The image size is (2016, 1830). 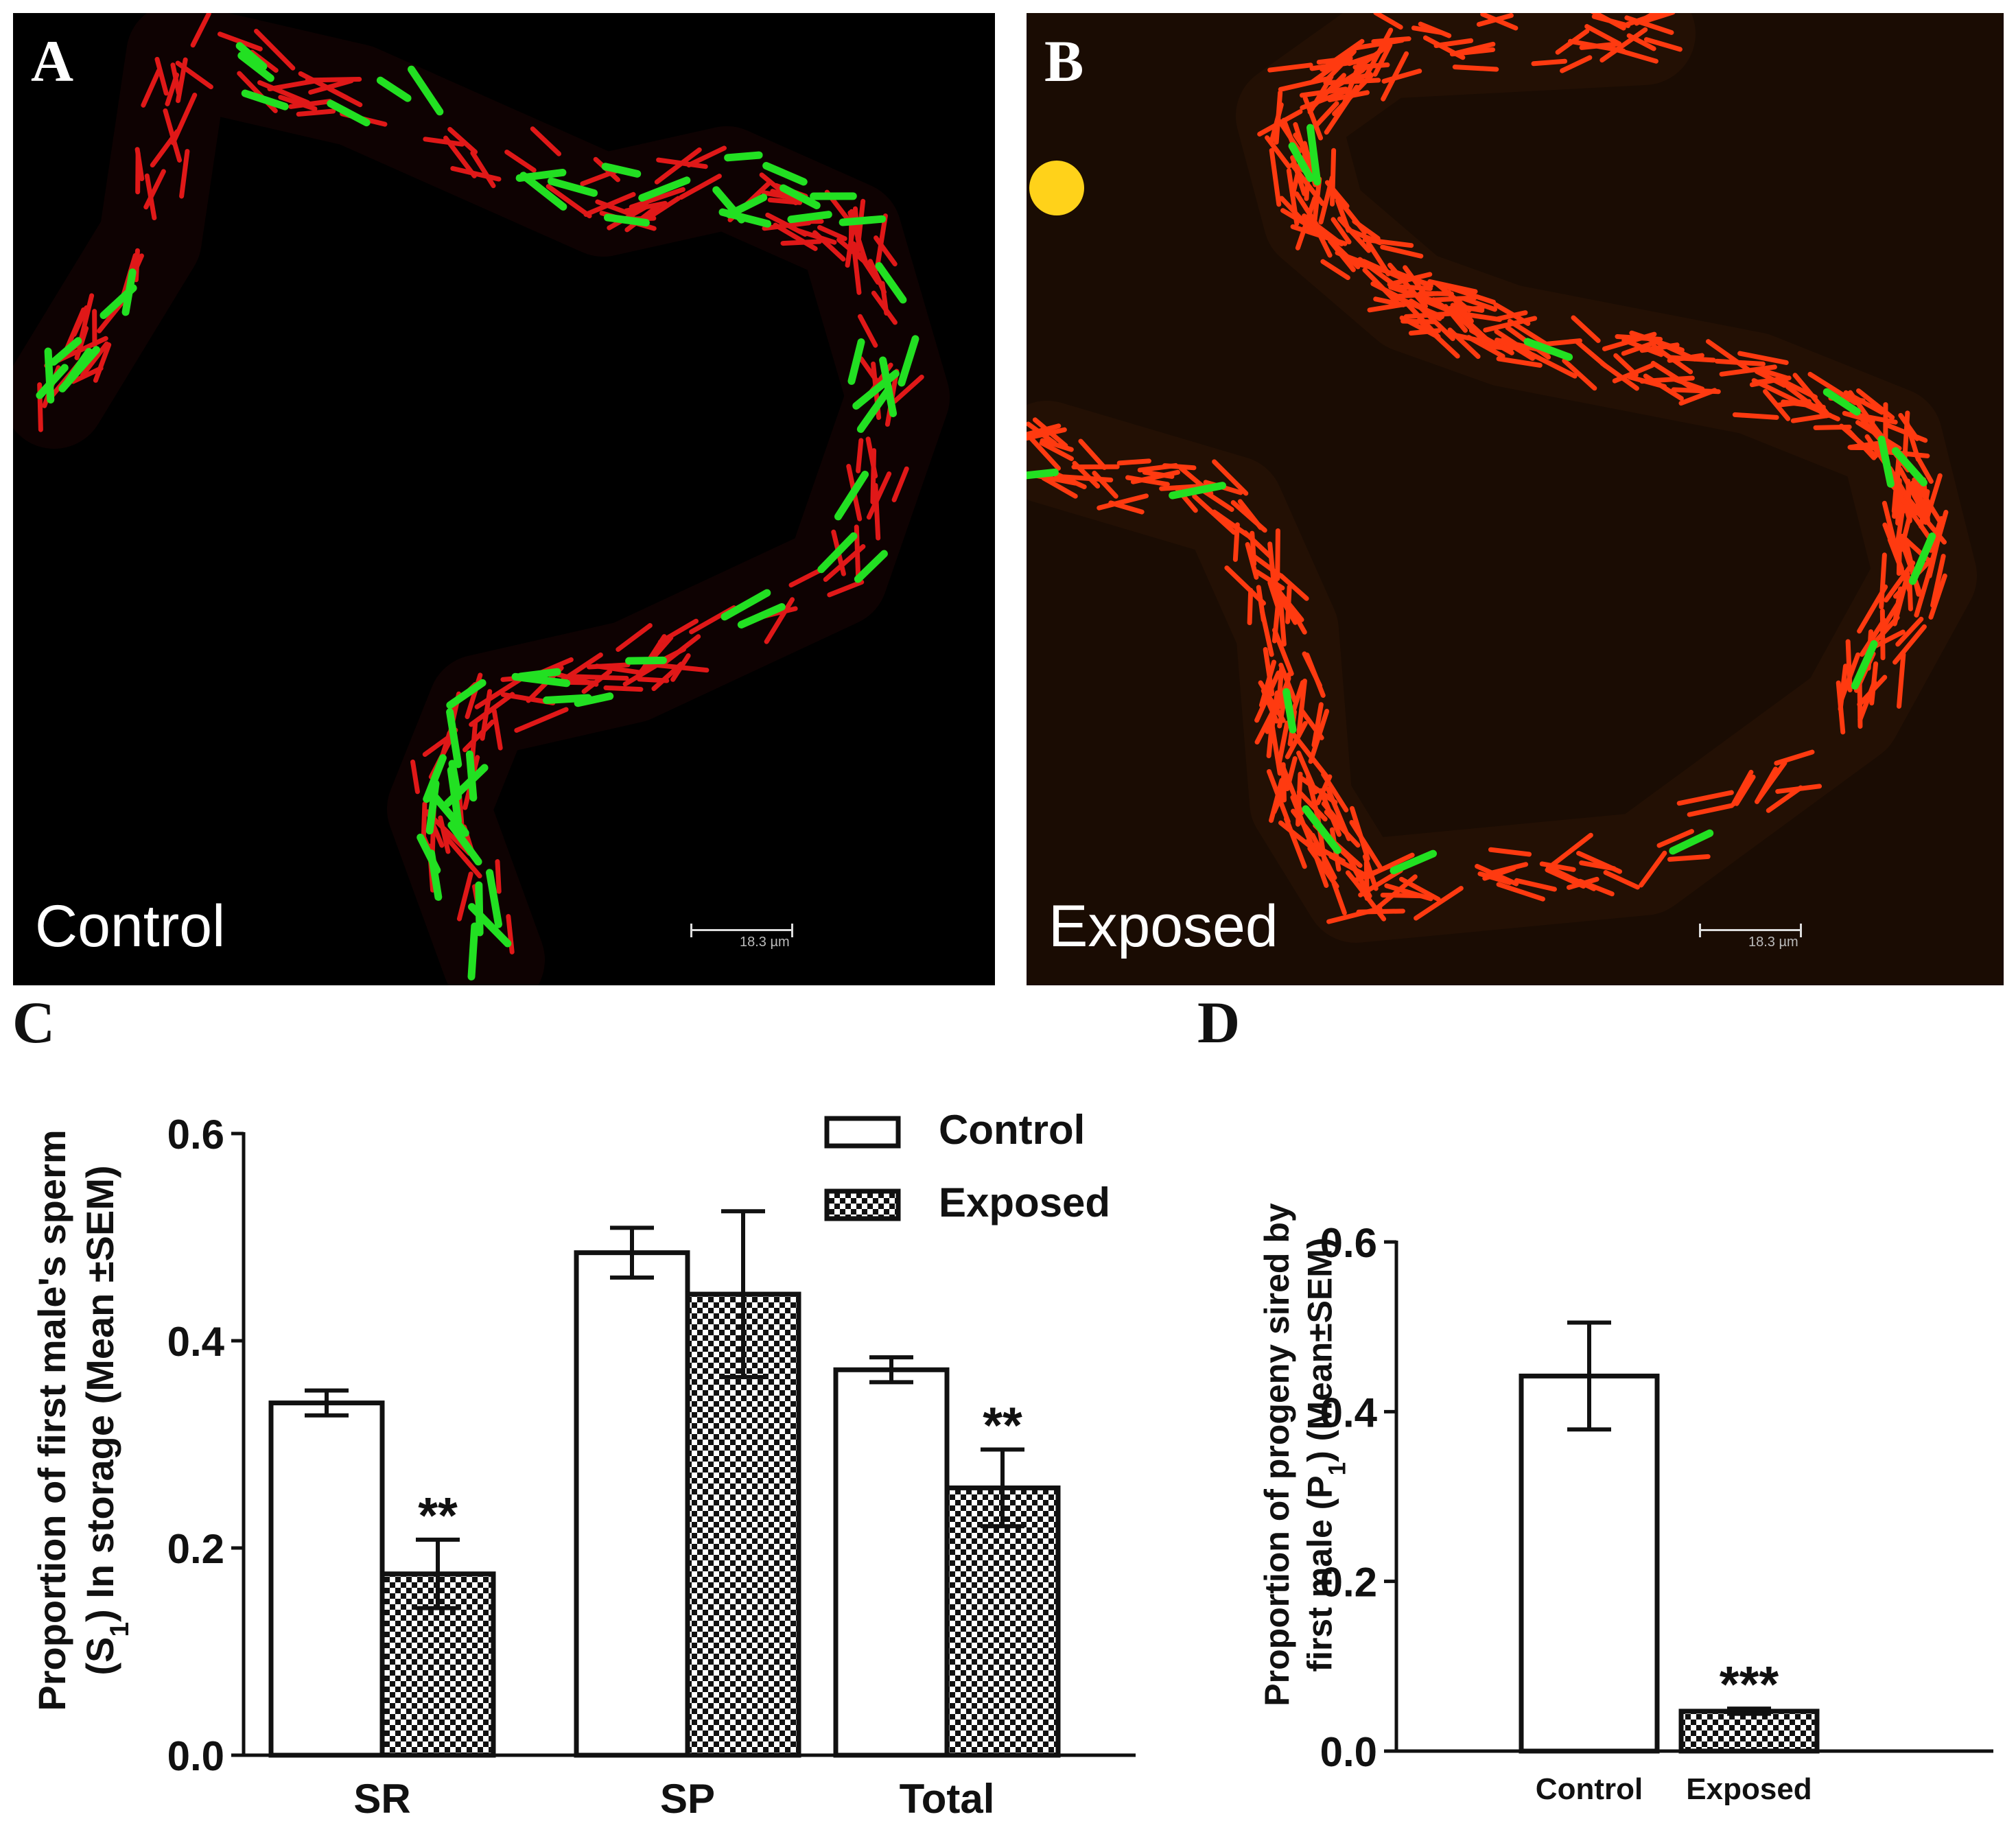 What do you see at coordinates (741, 937) in the screenshot?
I see `scale-bar: 18.3 µm` at bounding box center [741, 937].